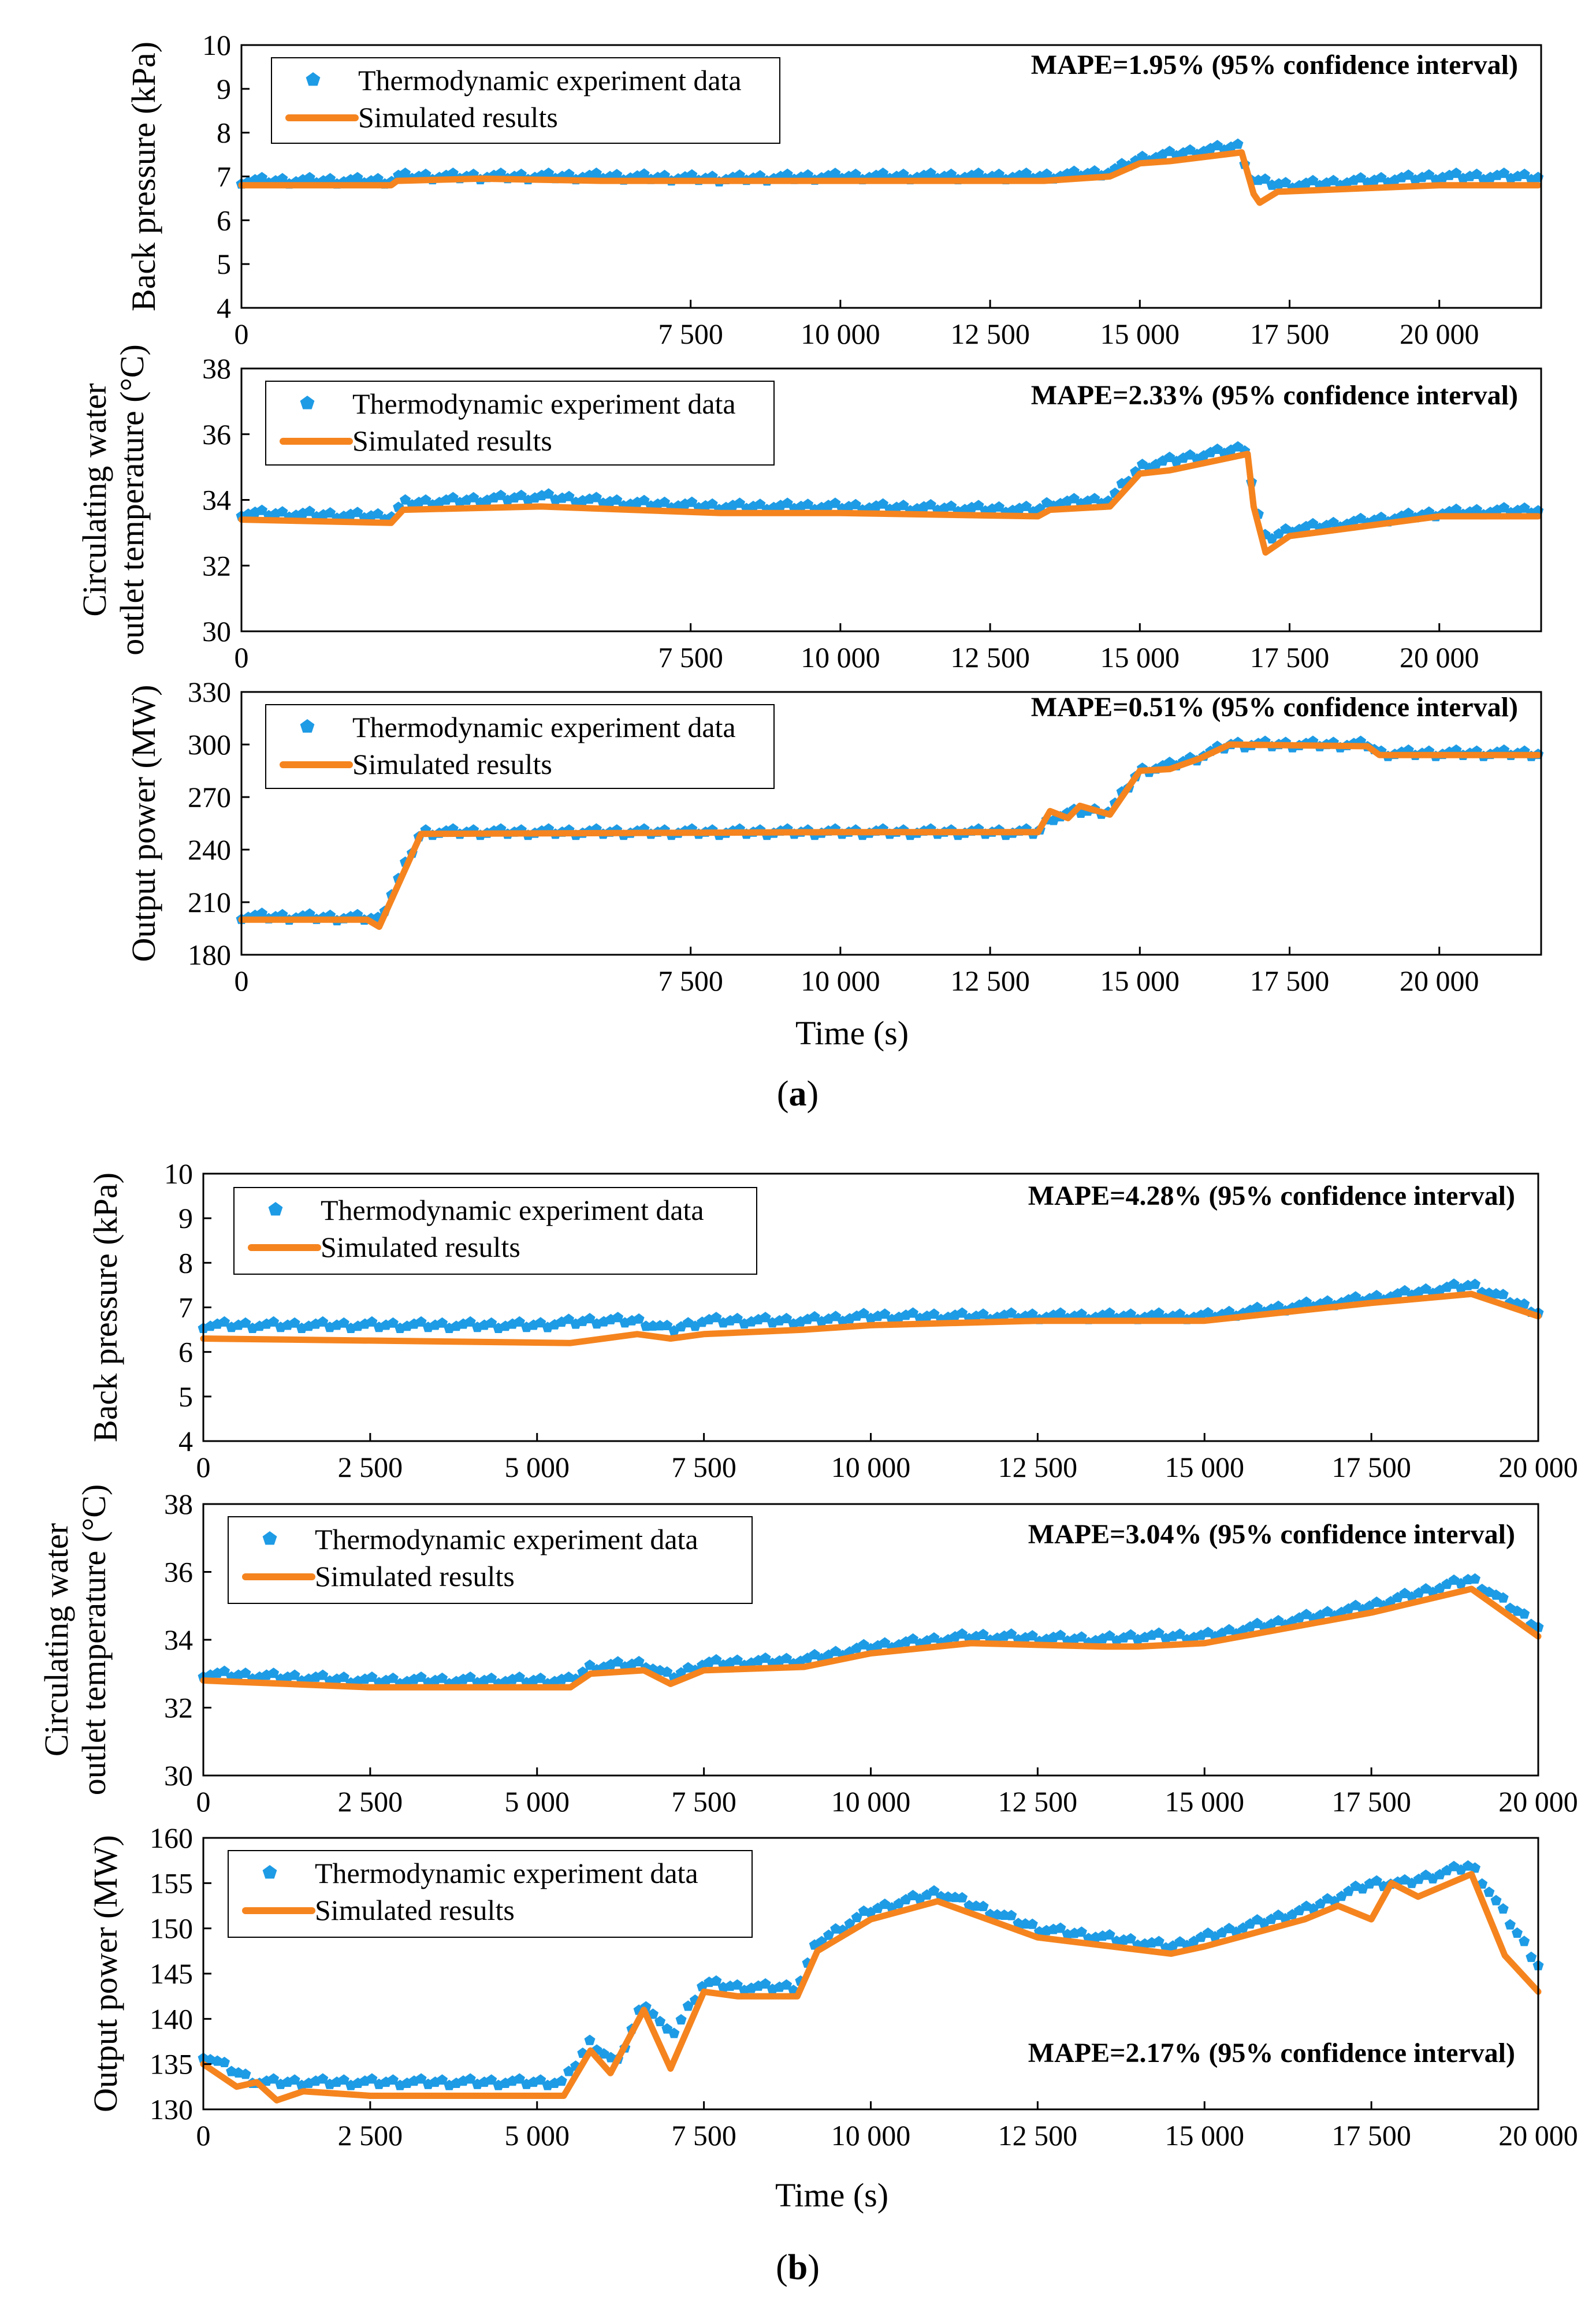  Describe the element at coordinates (216, 565) in the screenshot. I see `y-tick-label: 32` at that location.